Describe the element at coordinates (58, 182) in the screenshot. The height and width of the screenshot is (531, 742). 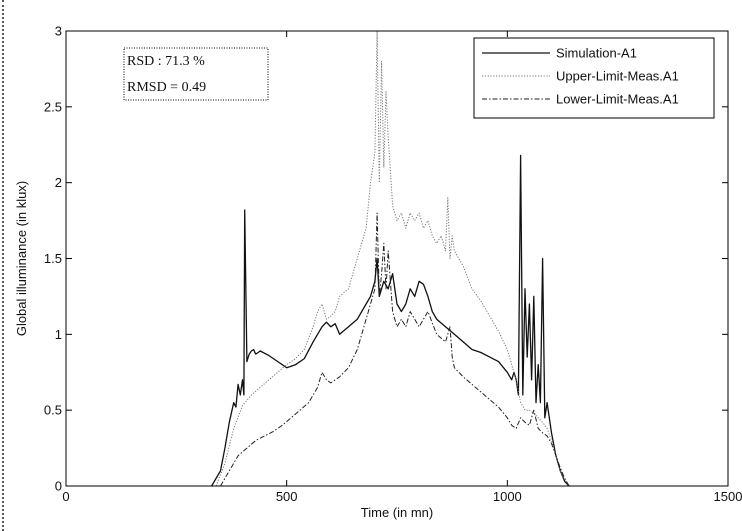
I see `y-tick-label: 2` at that location.